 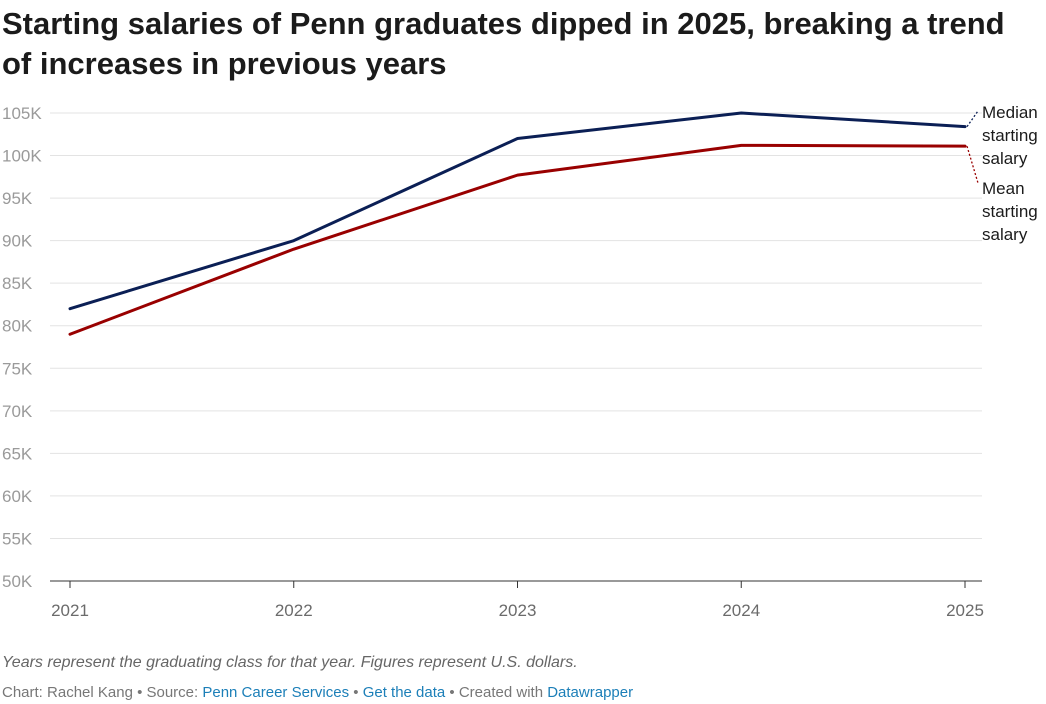 What do you see at coordinates (294, 610) in the screenshot?
I see `x-tick-label: 2022` at bounding box center [294, 610].